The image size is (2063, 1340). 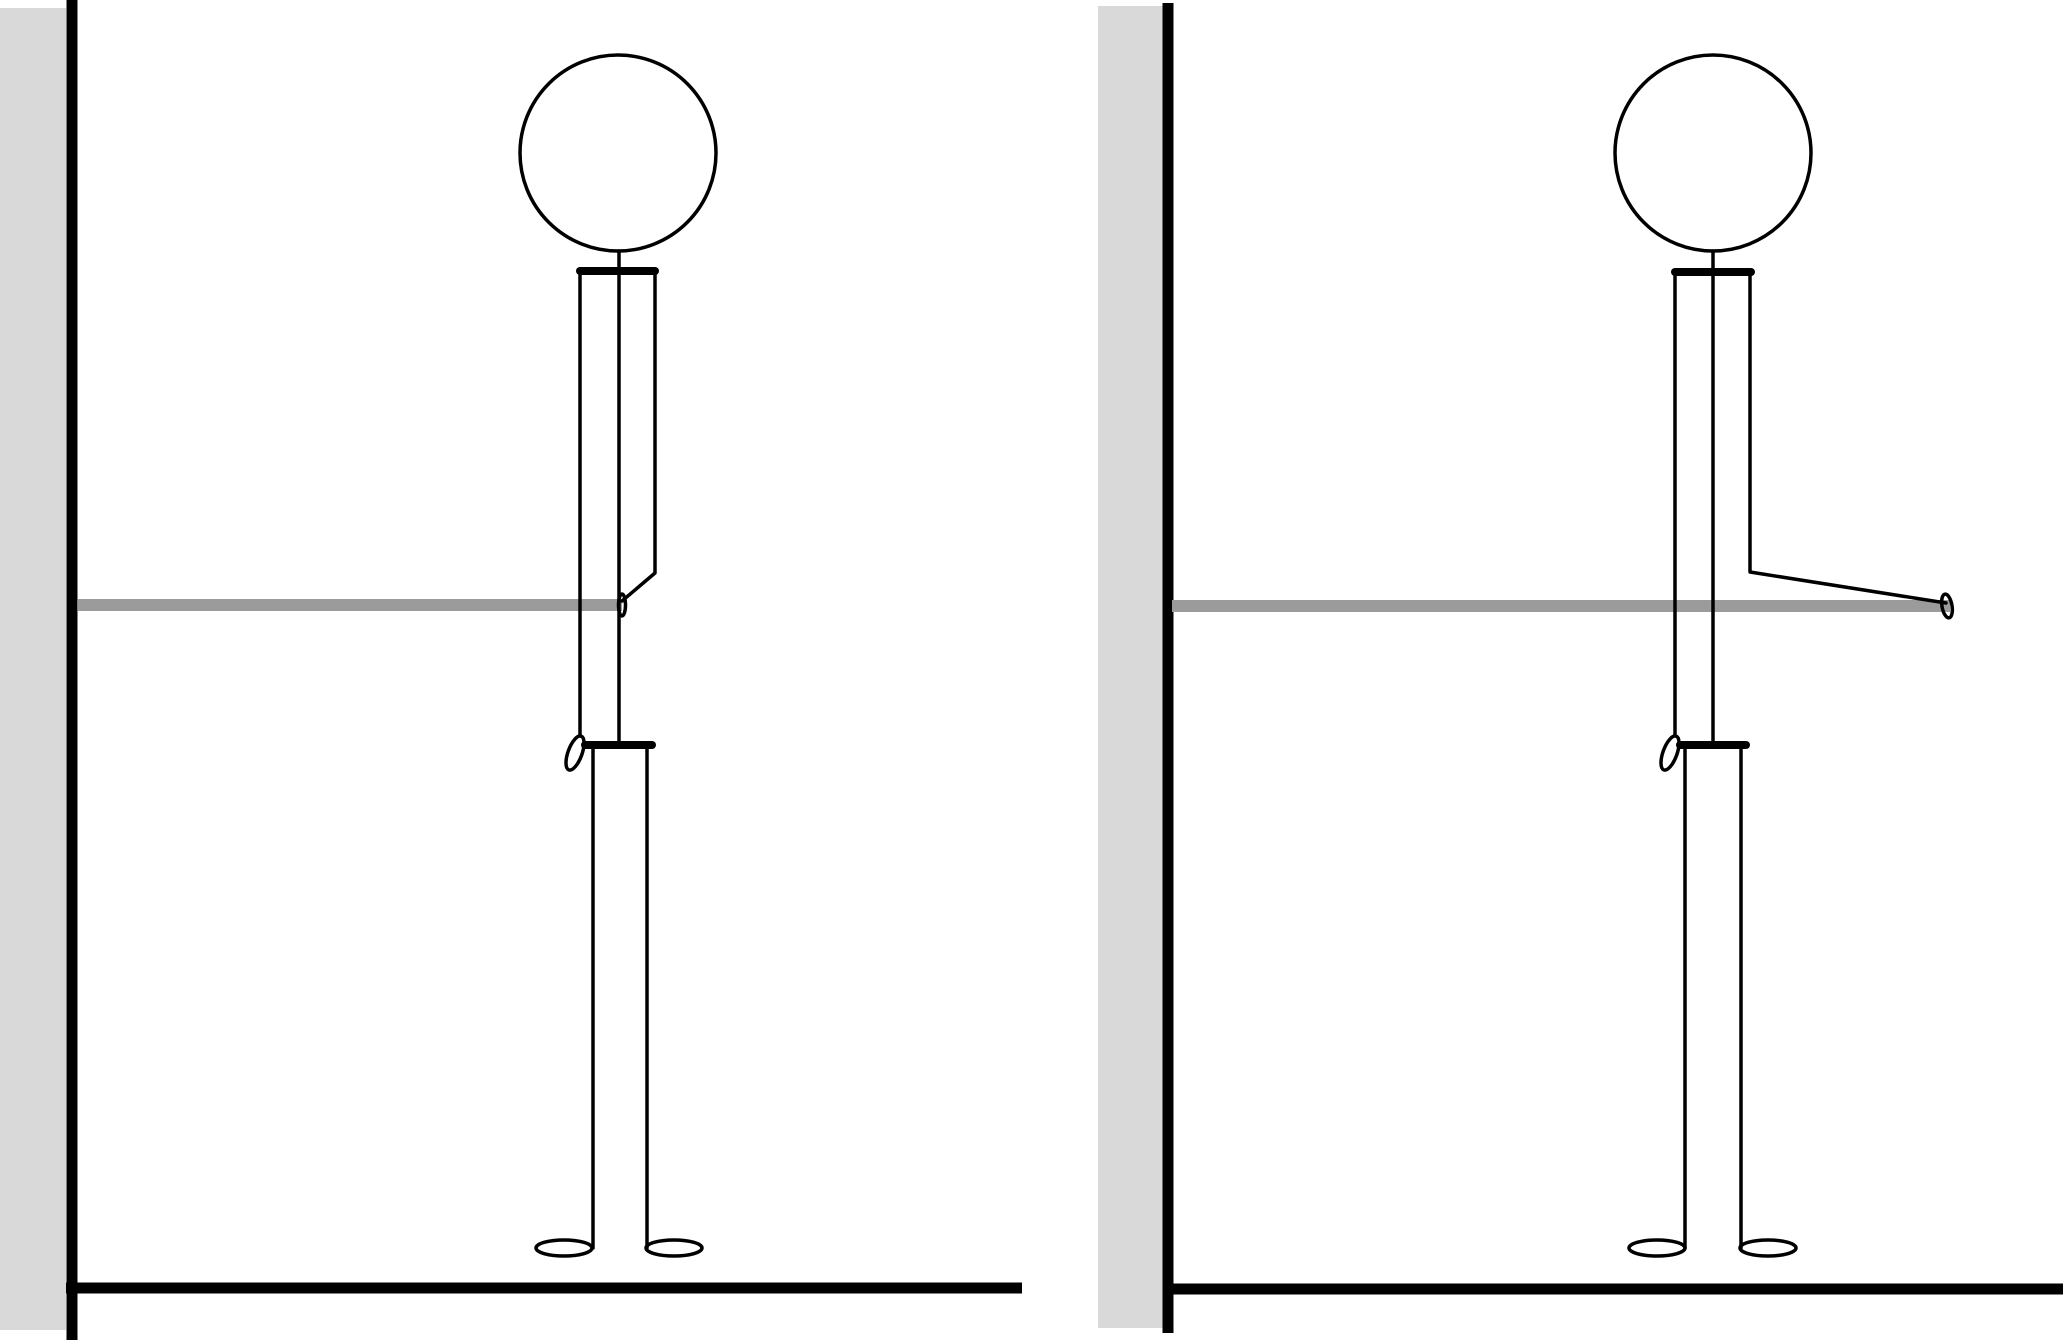 What do you see at coordinates (575, 753) in the screenshot?
I see `back-hand-left` at bounding box center [575, 753].